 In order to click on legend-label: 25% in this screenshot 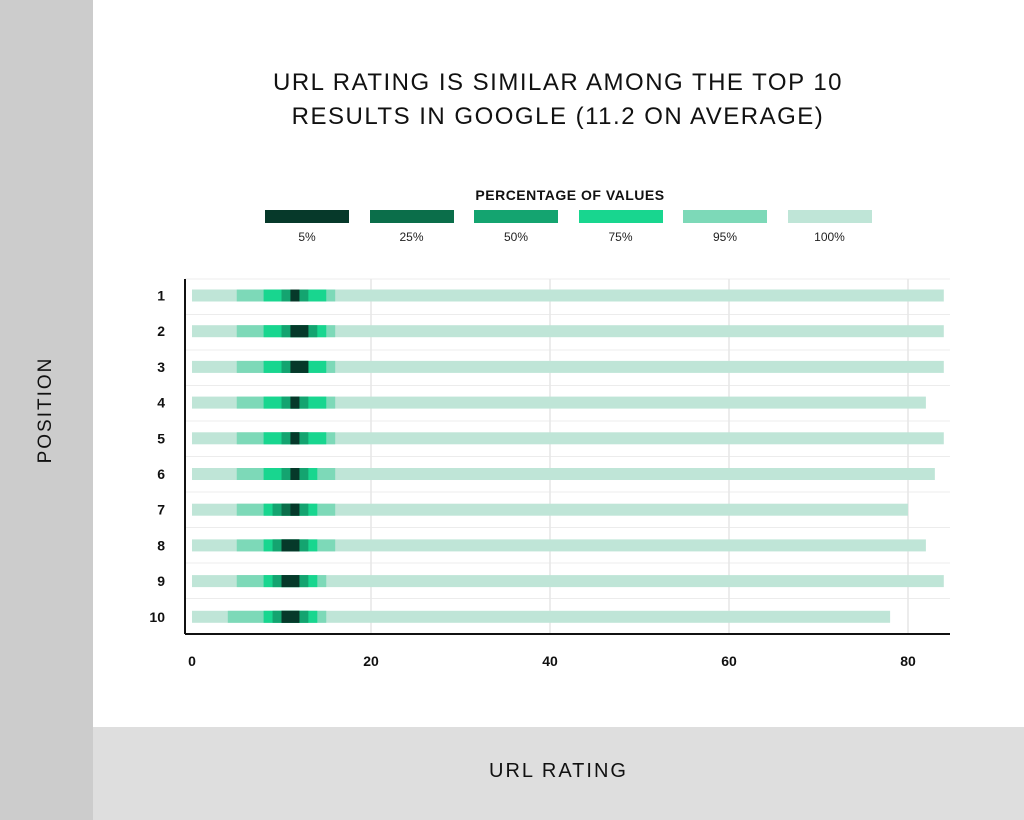, I will do `click(411, 237)`.